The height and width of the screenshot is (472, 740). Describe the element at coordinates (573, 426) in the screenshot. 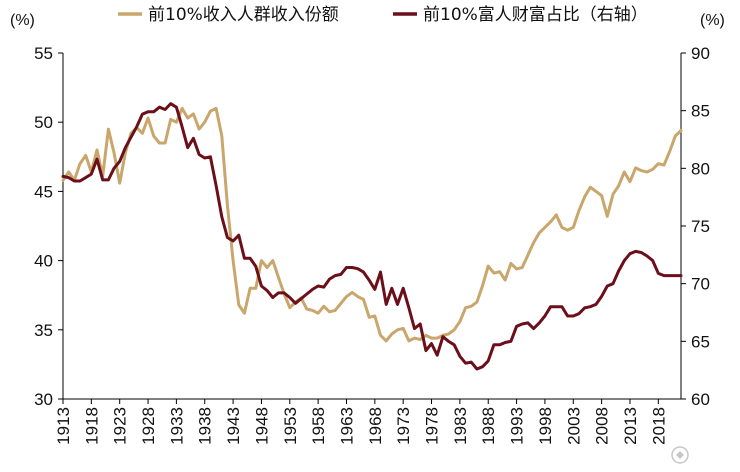

I see `x-tick-label: 2003` at that location.